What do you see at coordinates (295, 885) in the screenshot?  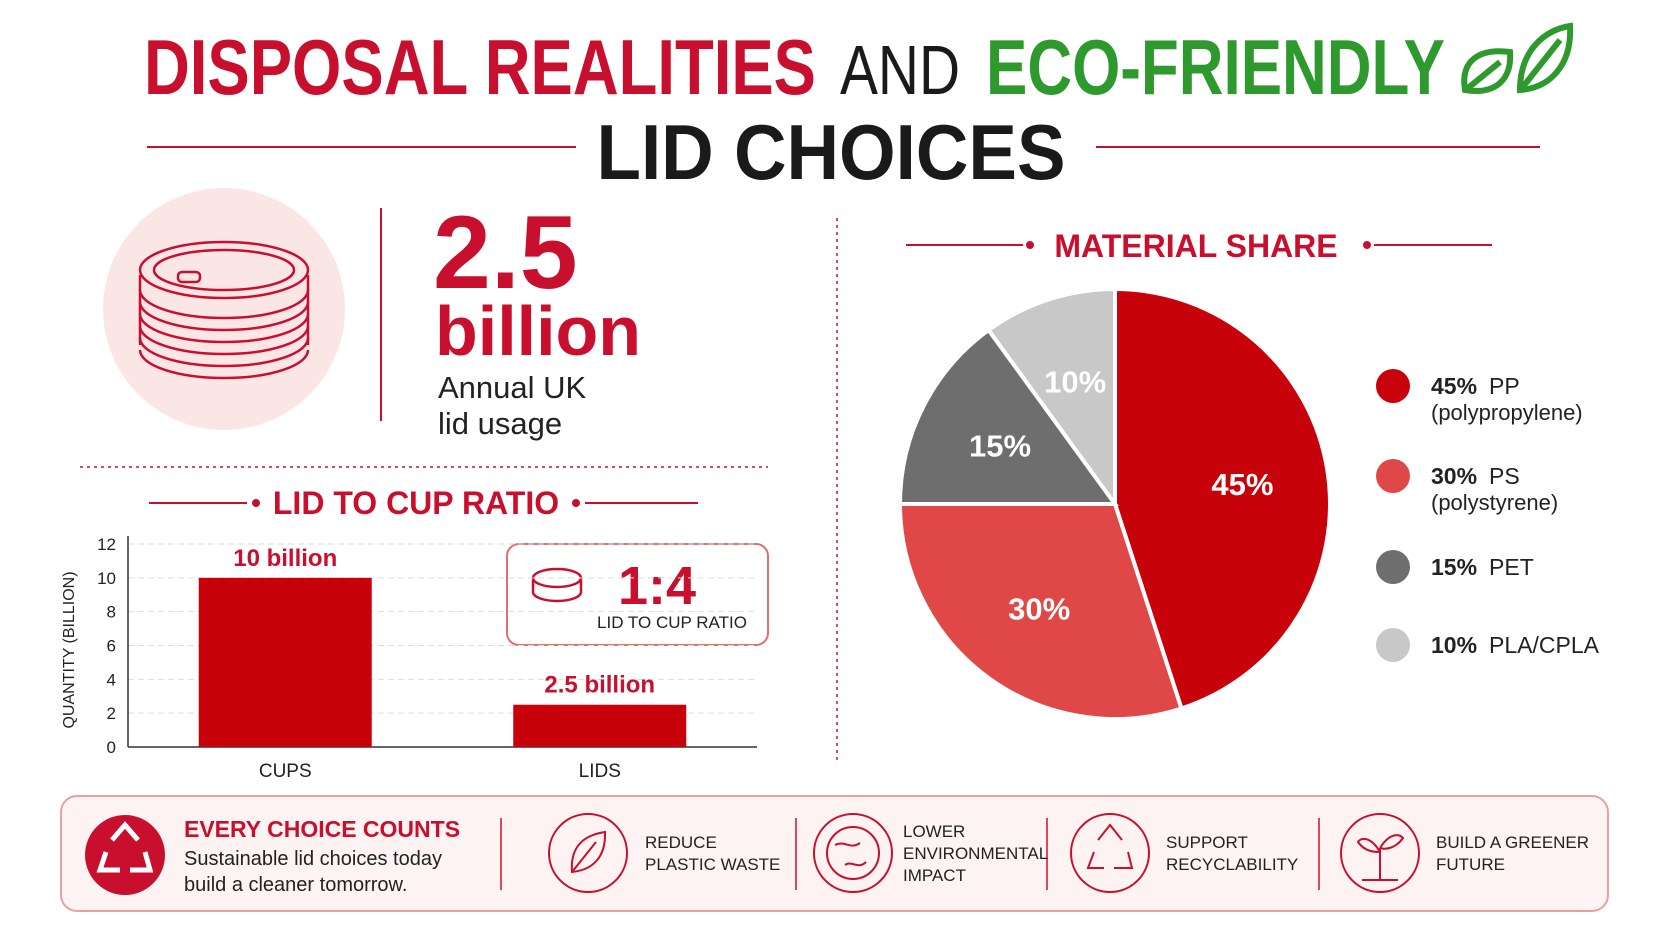 I see `footer-text: build a cleaner tomorrow.` at bounding box center [295, 885].